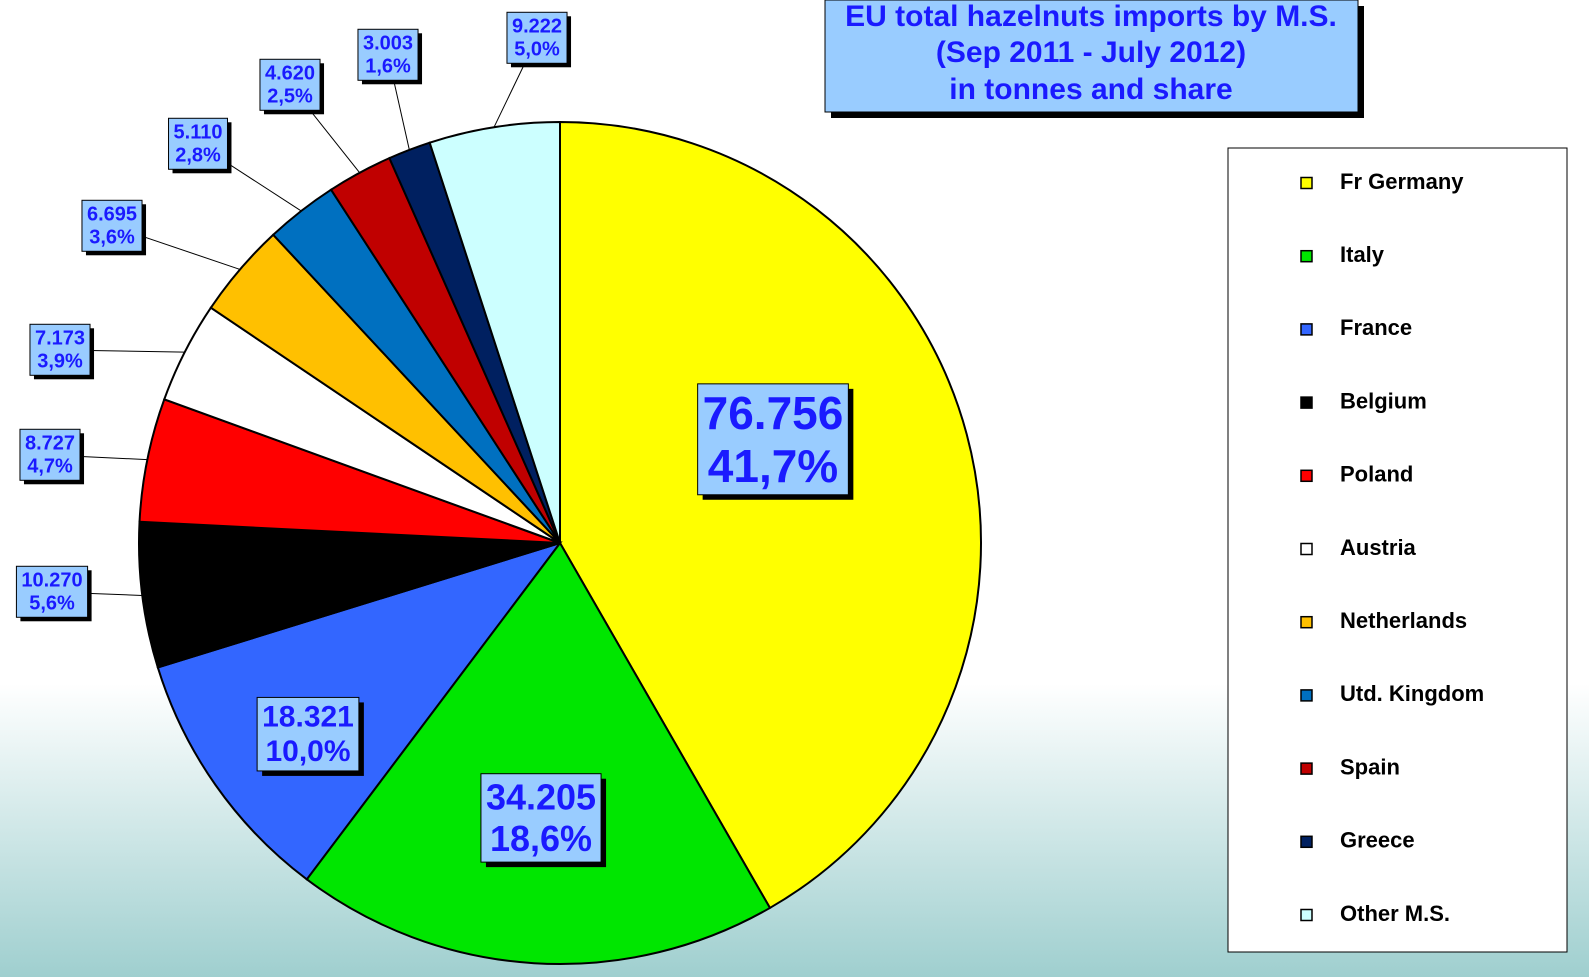  I want to click on value-label: 7.173, so click(60, 338).